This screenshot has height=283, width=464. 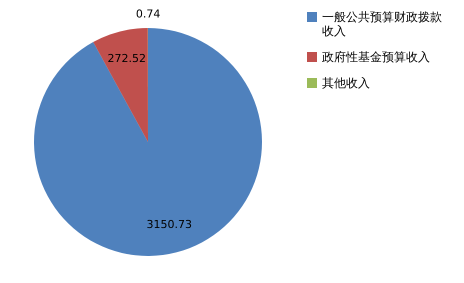 What do you see at coordinates (169, 224) in the screenshot?
I see `data-label: 3150.73` at bounding box center [169, 224].